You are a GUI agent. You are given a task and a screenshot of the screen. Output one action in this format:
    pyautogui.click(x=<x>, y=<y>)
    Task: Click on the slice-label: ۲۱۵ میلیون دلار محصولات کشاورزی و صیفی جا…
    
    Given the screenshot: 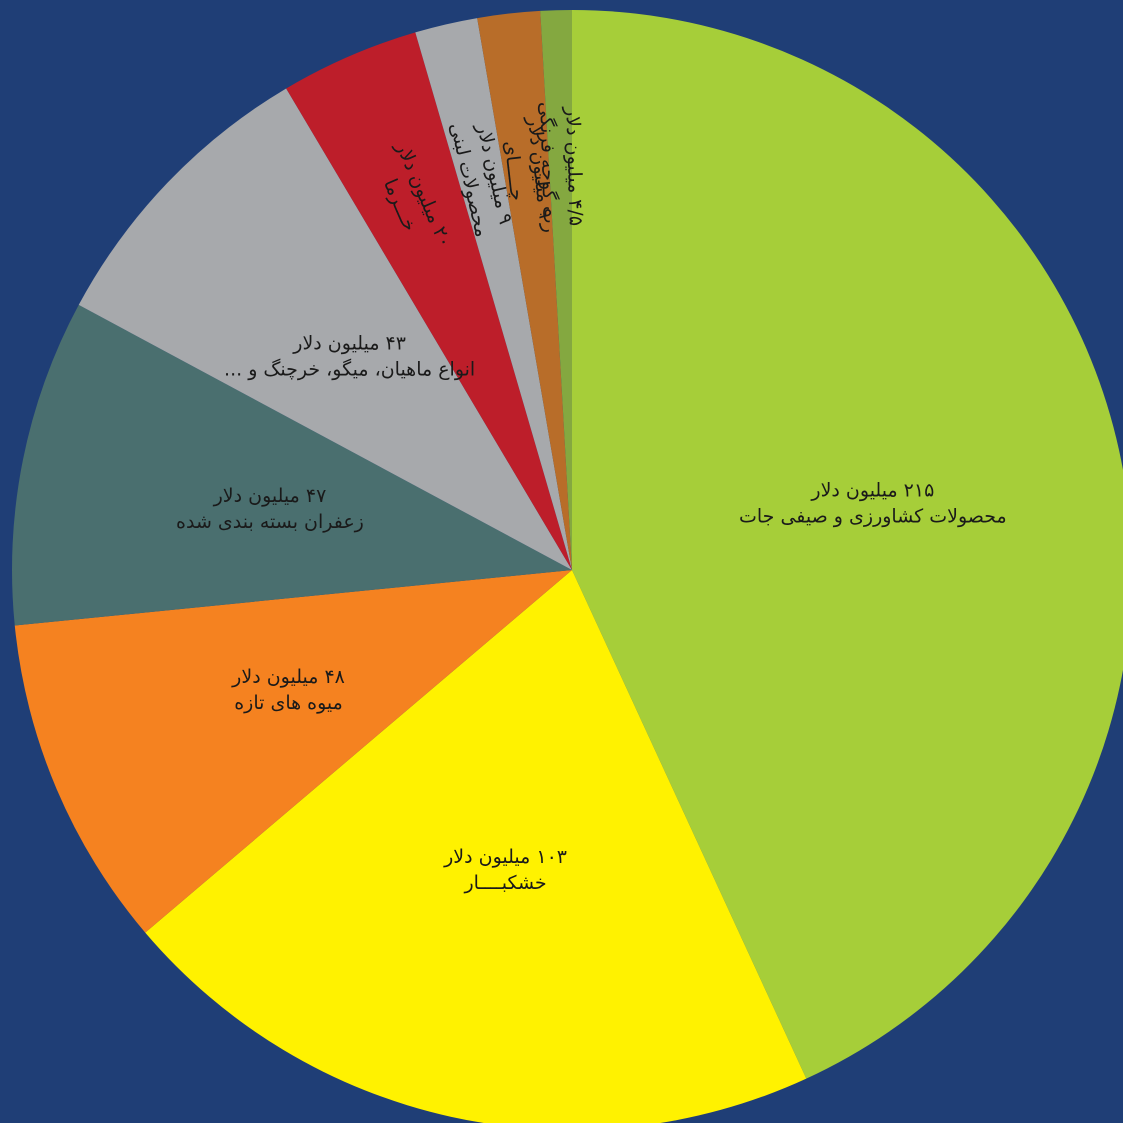 What is the action you would take?
    pyautogui.click(x=873, y=504)
    